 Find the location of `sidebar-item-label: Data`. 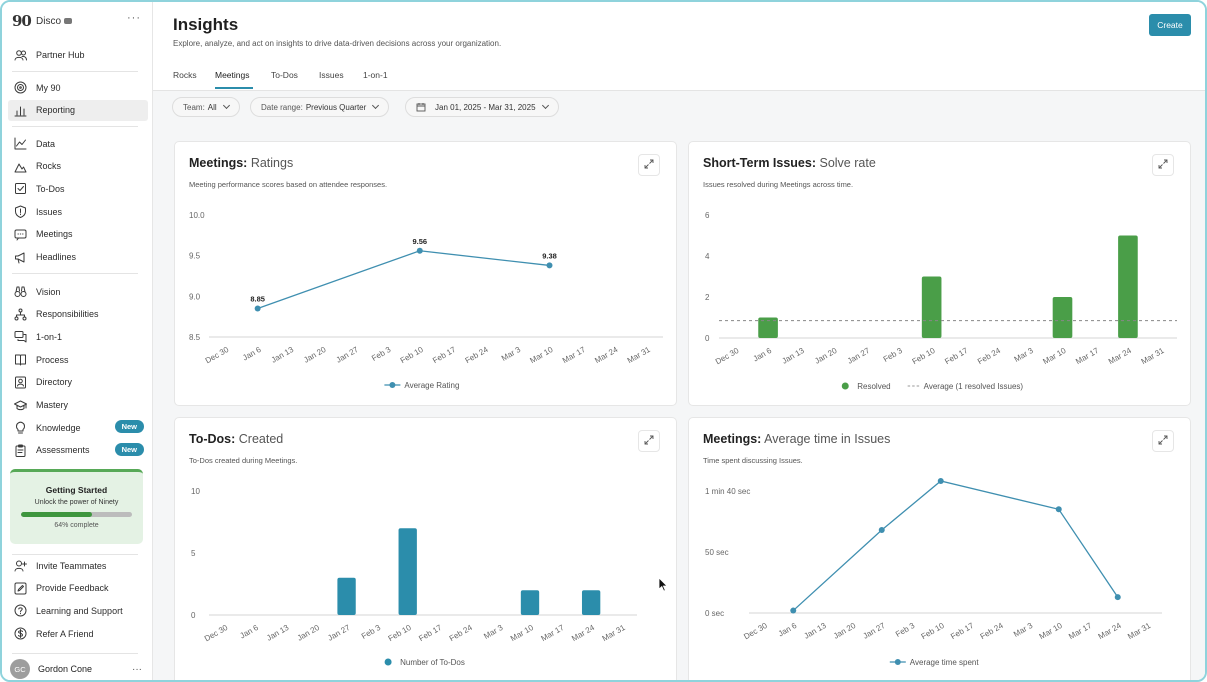

sidebar-item-label: Data is located at coordinates (46, 143).